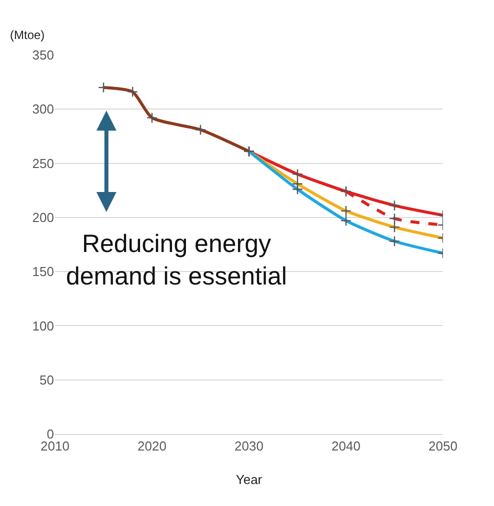  Describe the element at coordinates (443, 446) in the screenshot. I see `x-tick-label: 2050` at that location.